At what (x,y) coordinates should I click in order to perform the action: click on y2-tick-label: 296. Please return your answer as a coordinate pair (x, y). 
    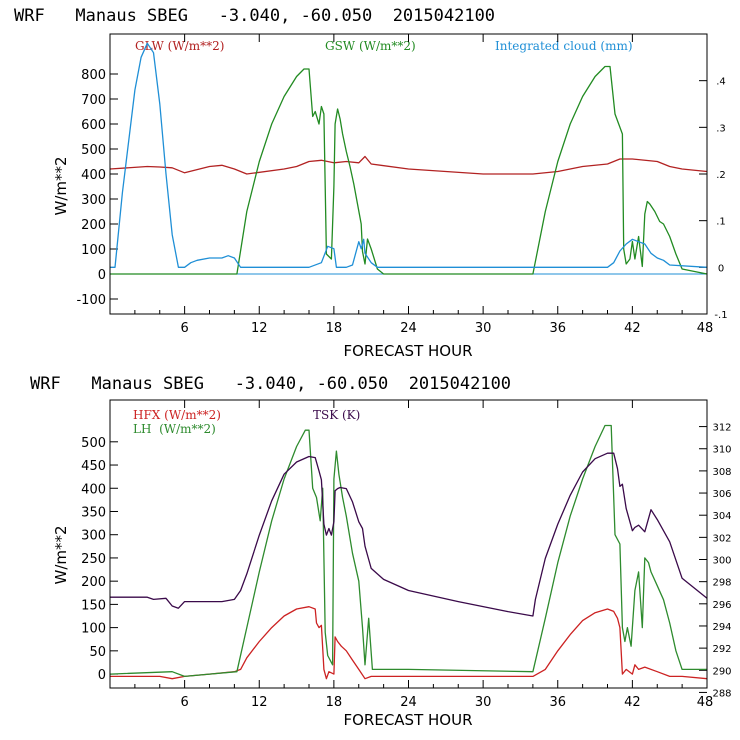
    Looking at the image, I should click on (721, 605).